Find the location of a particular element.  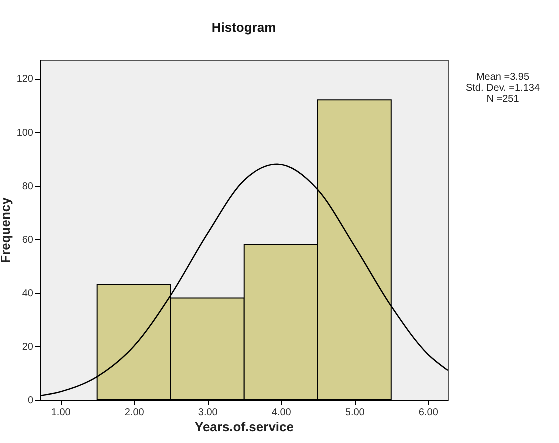

y-tick-label: 80 is located at coordinates (28, 186).